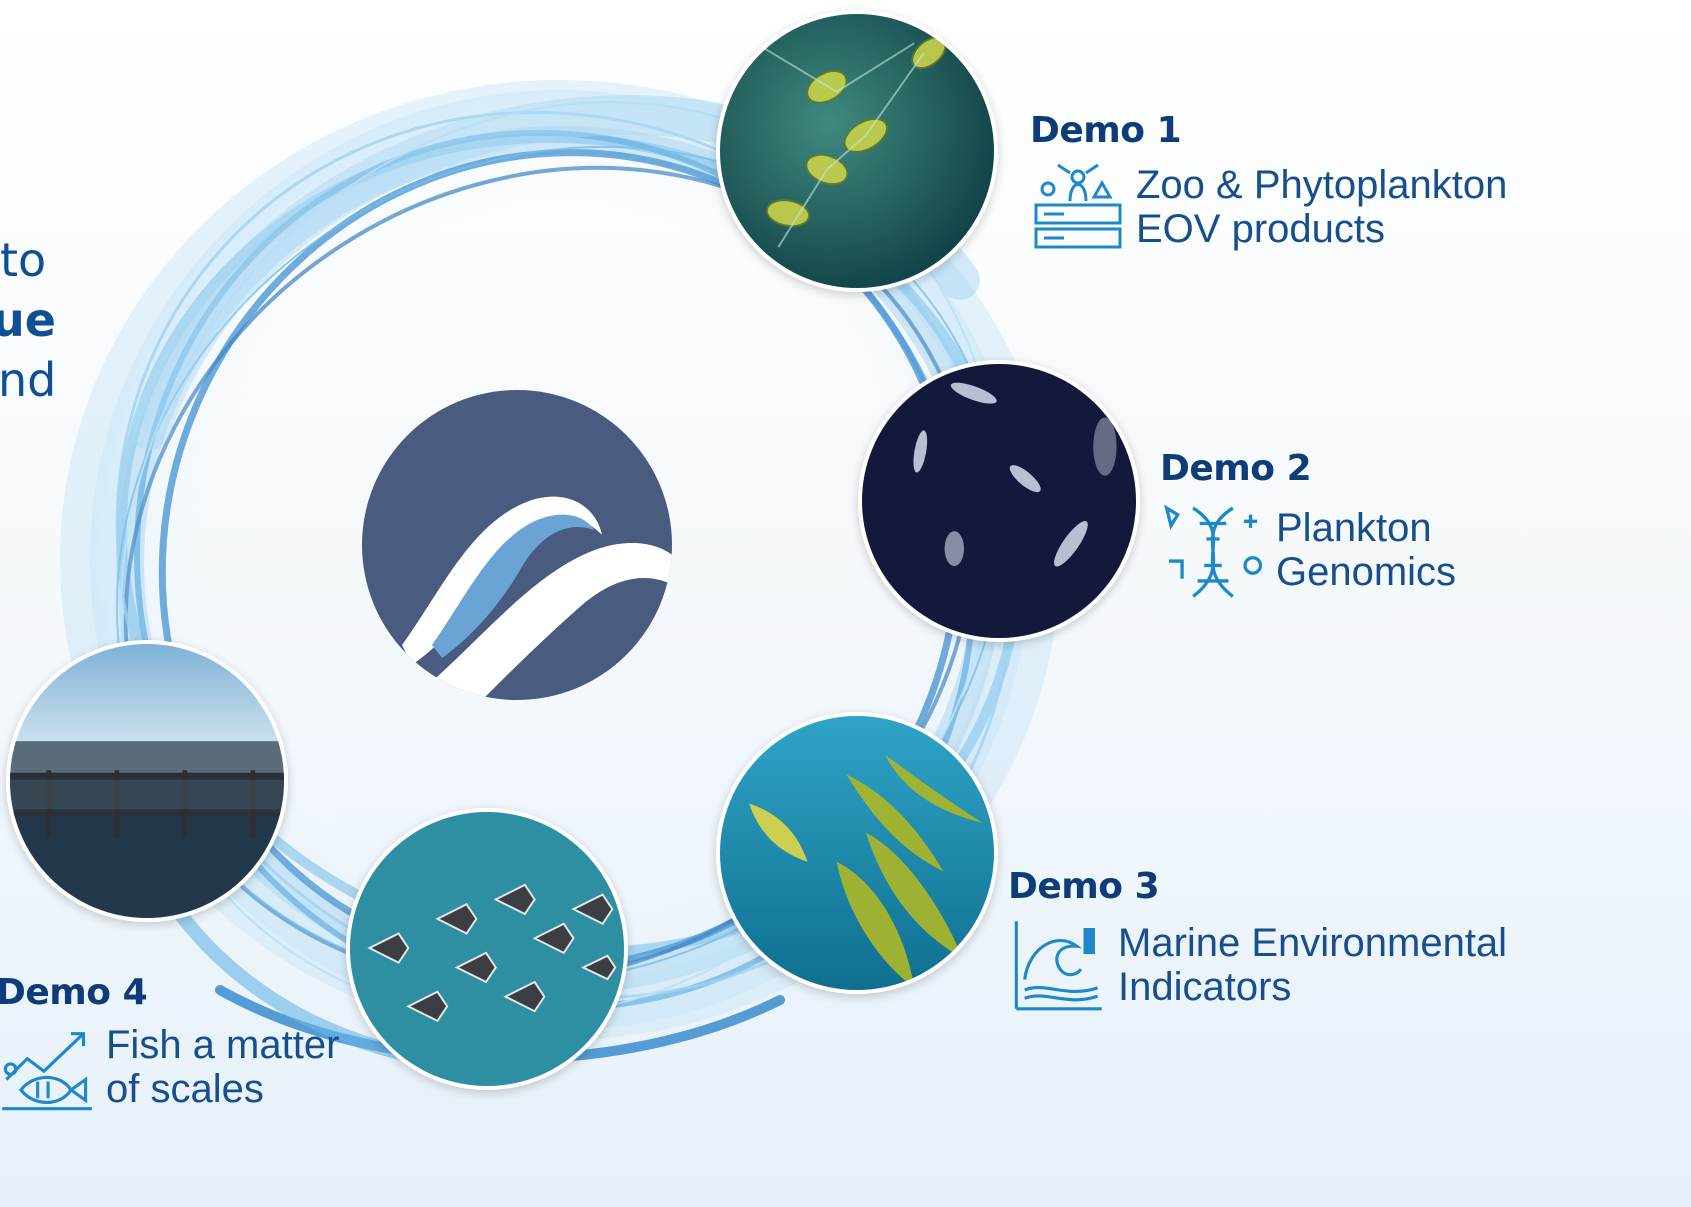  I want to click on kelp-photo, so click(857, 853).